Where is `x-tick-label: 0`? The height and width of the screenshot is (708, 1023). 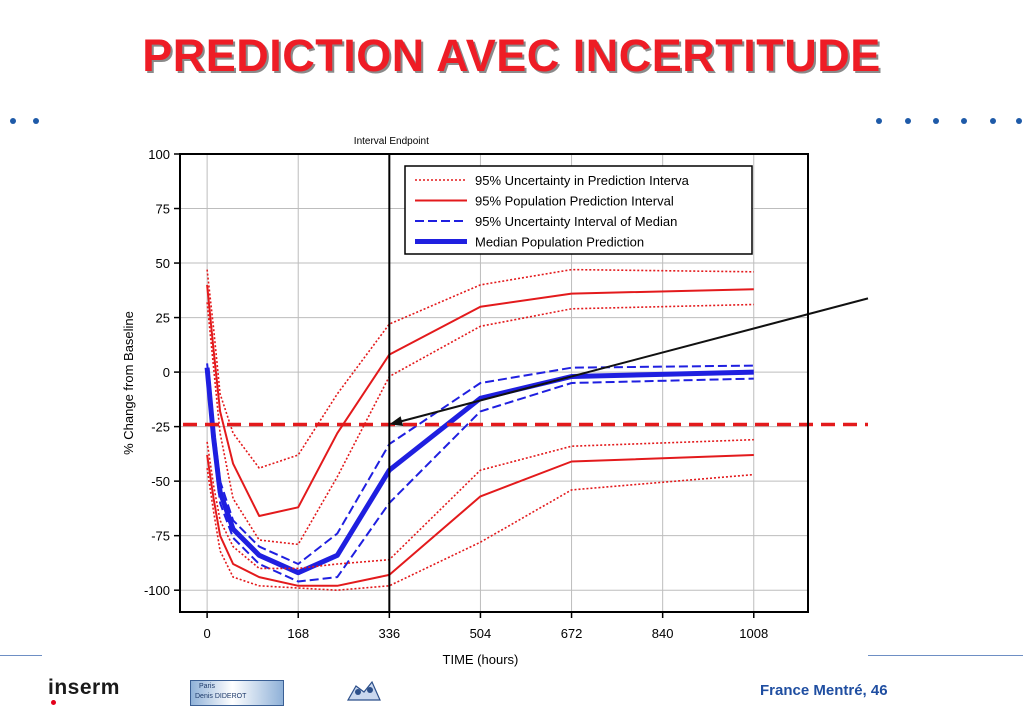
x-tick-label: 0 is located at coordinates (206, 633).